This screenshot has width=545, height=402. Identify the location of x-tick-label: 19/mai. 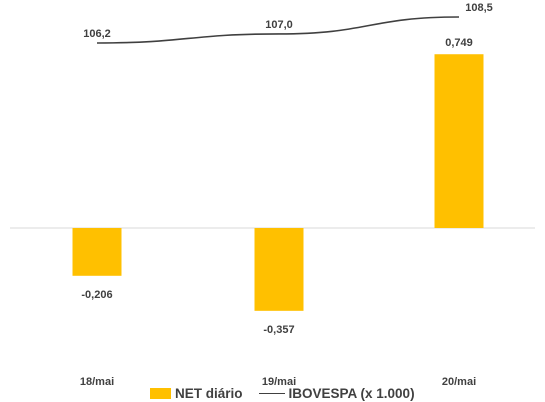
(279, 382).